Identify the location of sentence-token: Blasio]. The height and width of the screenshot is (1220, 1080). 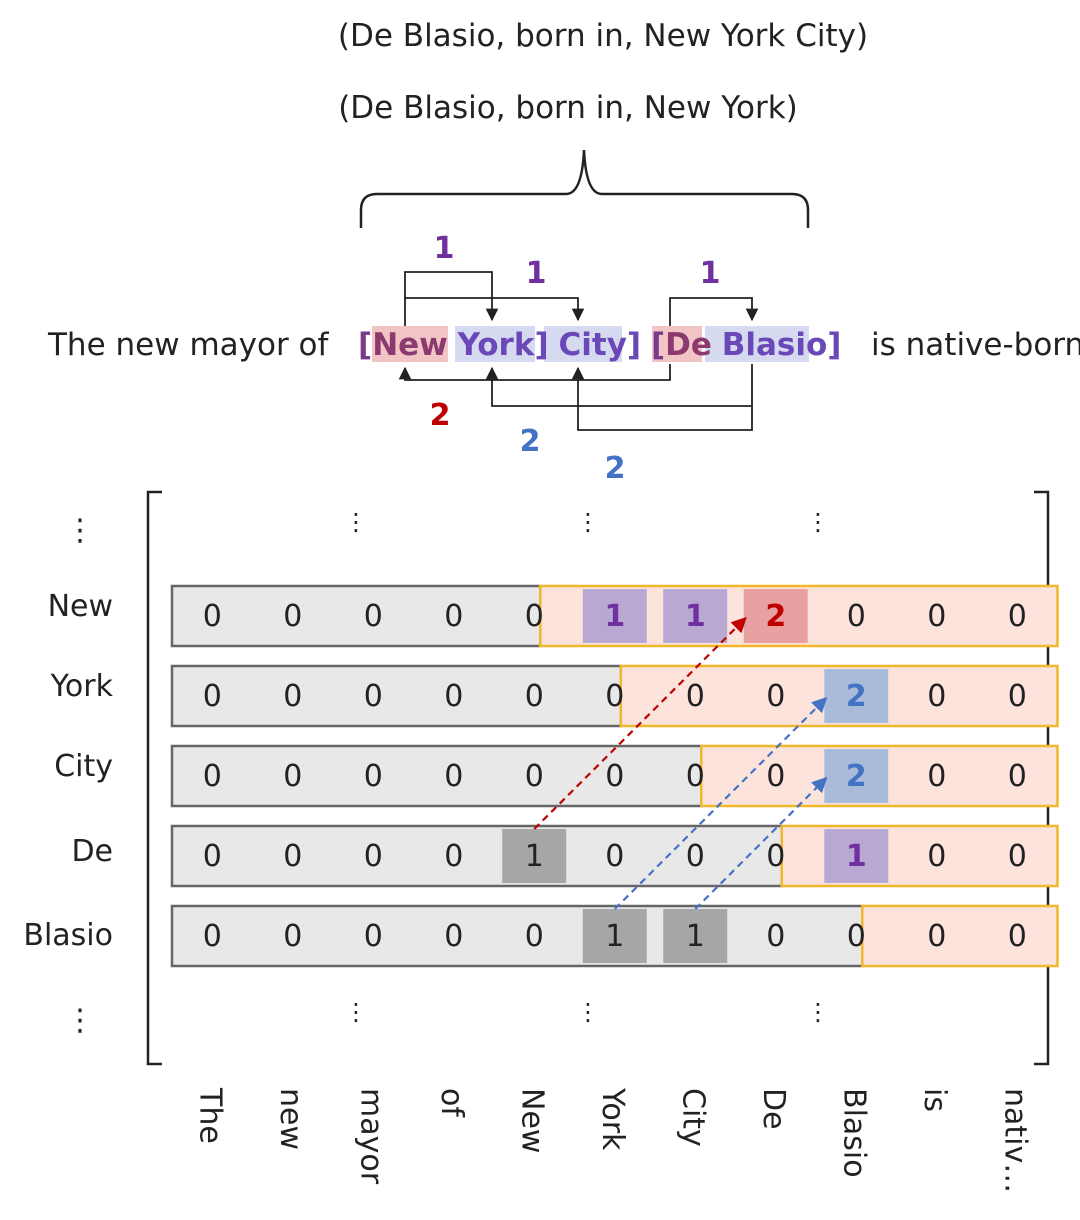
(782, 345).